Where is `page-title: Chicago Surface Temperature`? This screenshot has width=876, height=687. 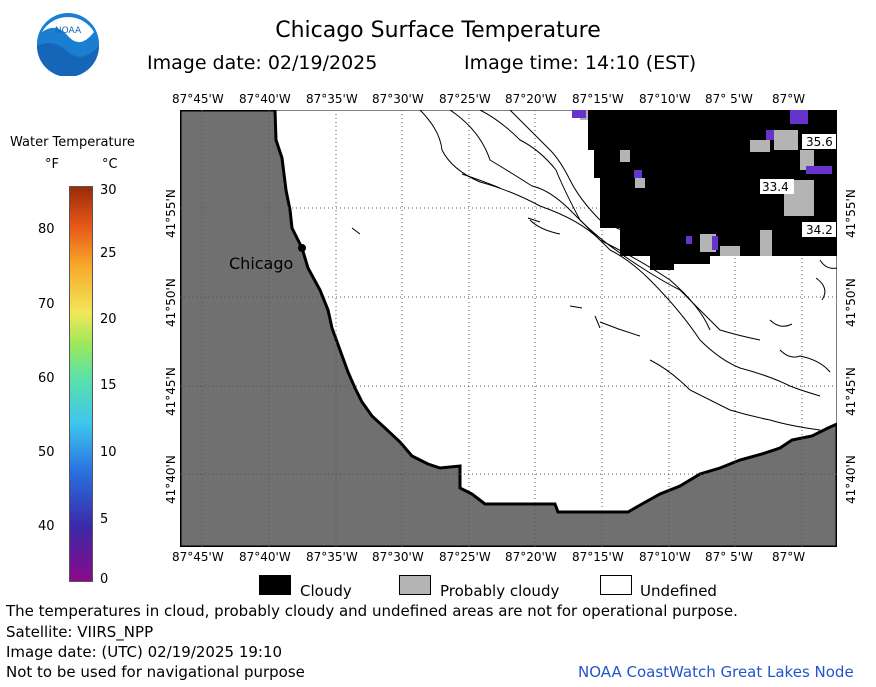
page-title: Chicago Surface Temperature is located at coordinates (438, 30).